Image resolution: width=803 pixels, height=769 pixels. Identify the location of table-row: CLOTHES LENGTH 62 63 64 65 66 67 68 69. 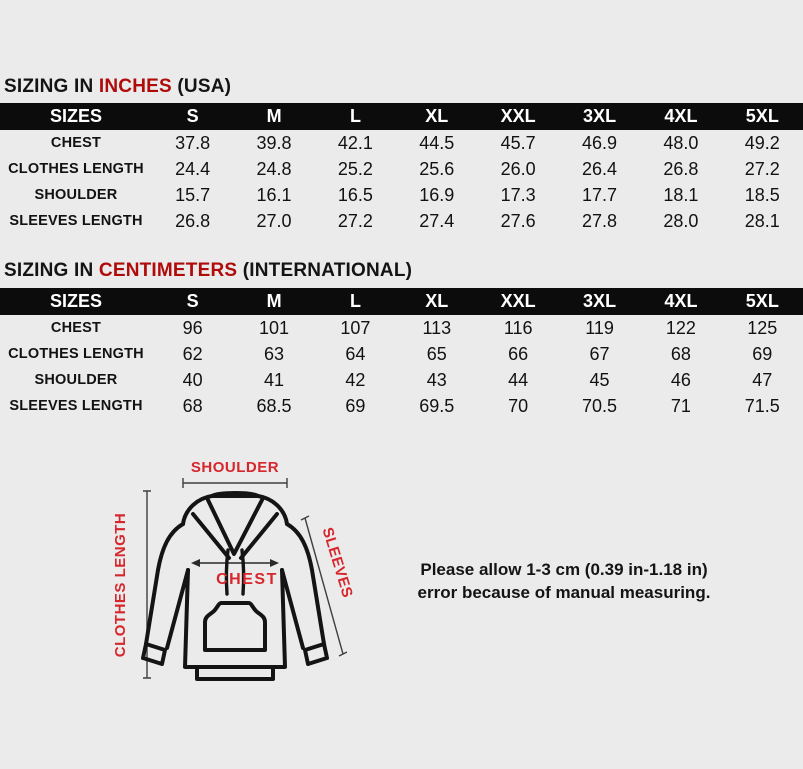
(401, 354).